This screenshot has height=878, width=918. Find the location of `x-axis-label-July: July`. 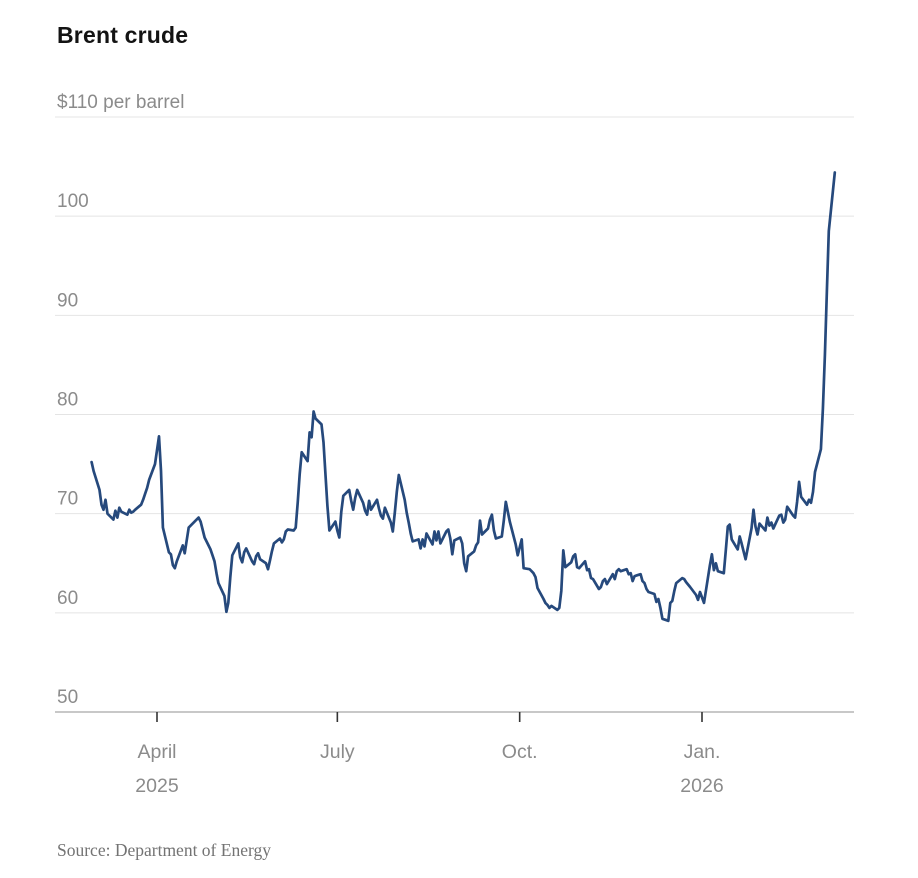

x-axis-label-July: July is located at coordinates (337, 752).